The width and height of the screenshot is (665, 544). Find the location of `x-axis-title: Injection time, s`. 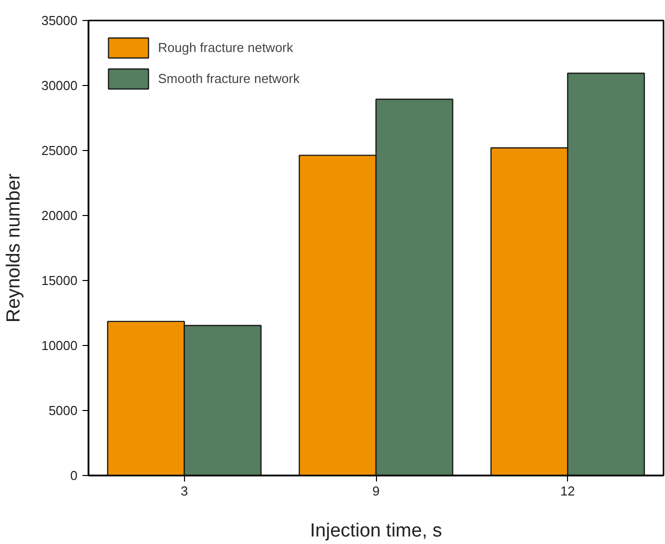

x-axis-title: Injection time, s is located at coordinates (376, 531).